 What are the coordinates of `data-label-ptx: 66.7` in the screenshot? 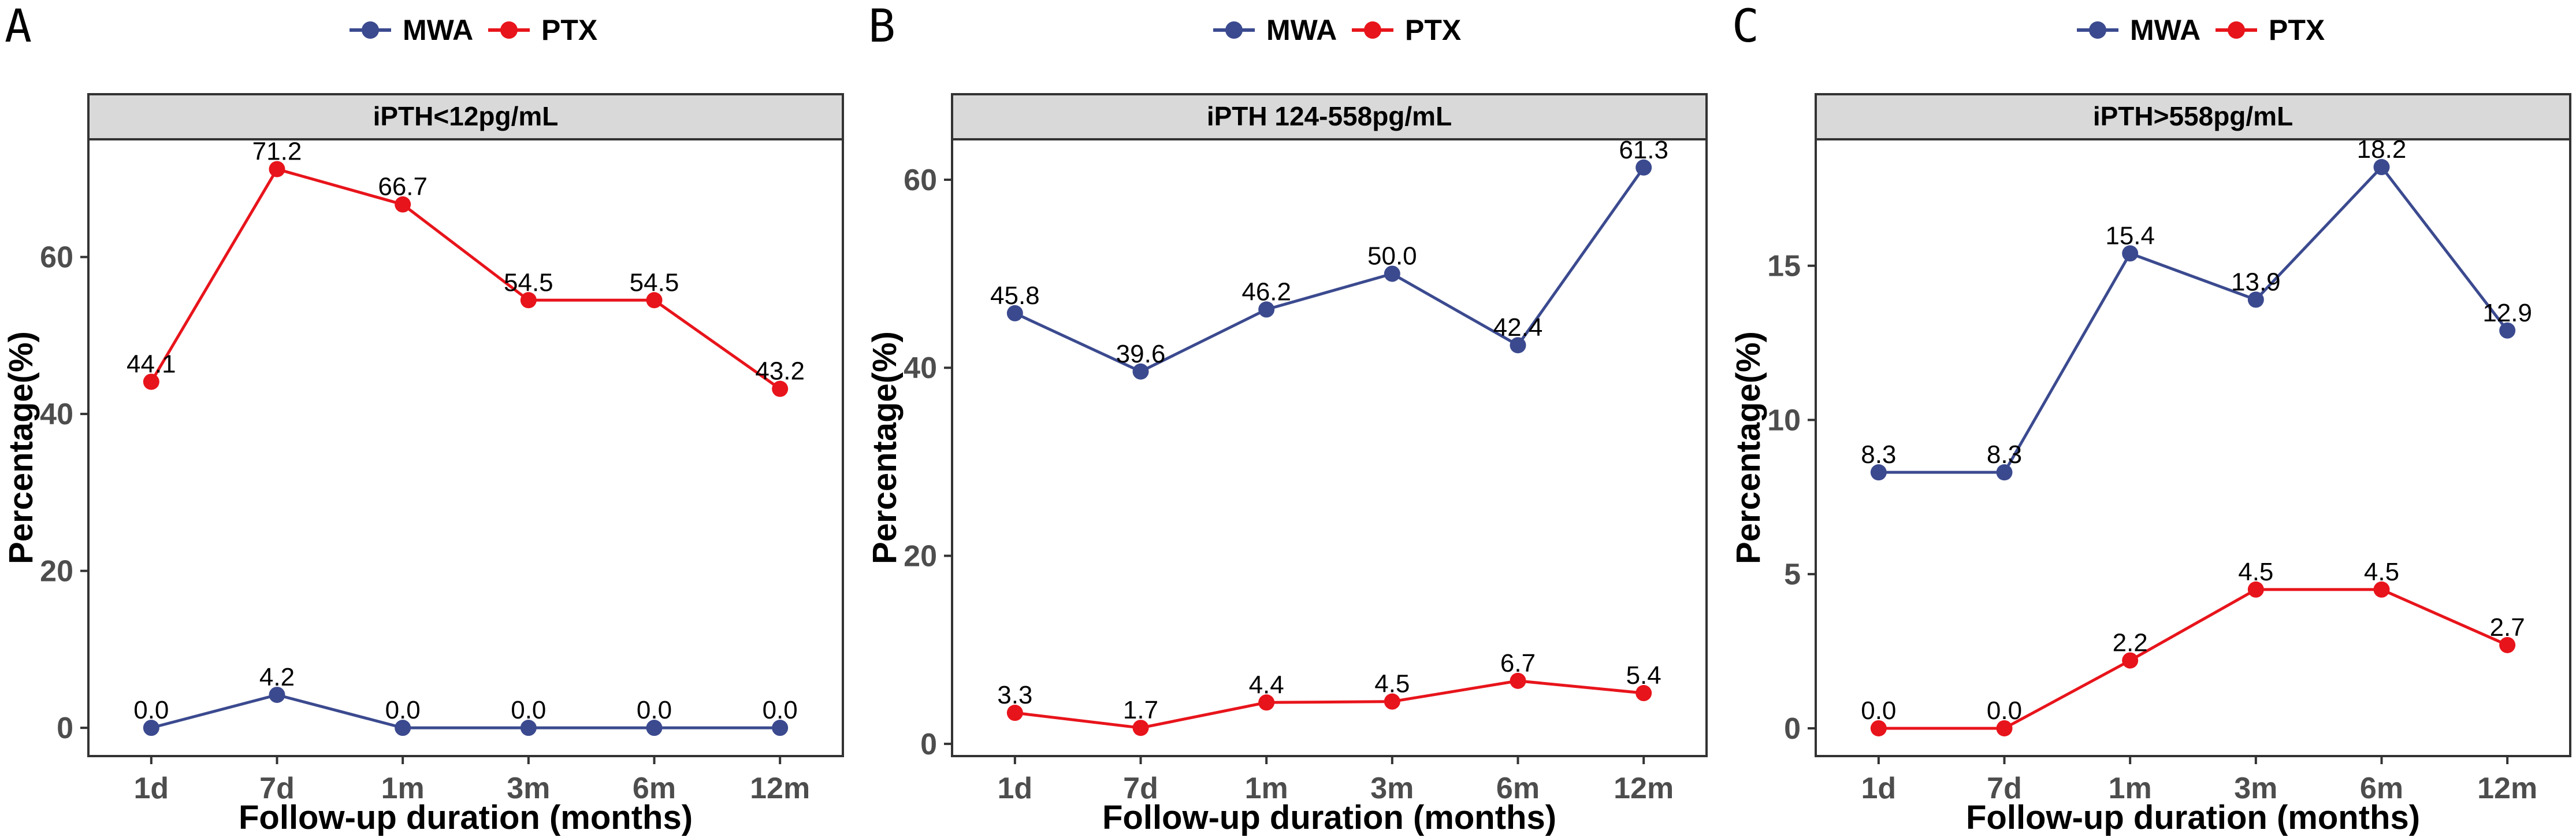 It's located at (403, 187).